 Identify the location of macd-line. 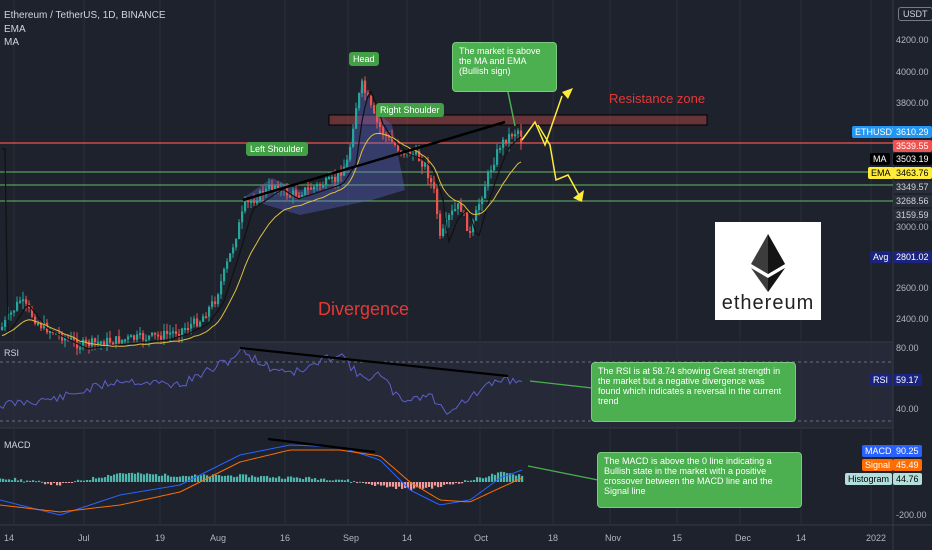
(261, 480).